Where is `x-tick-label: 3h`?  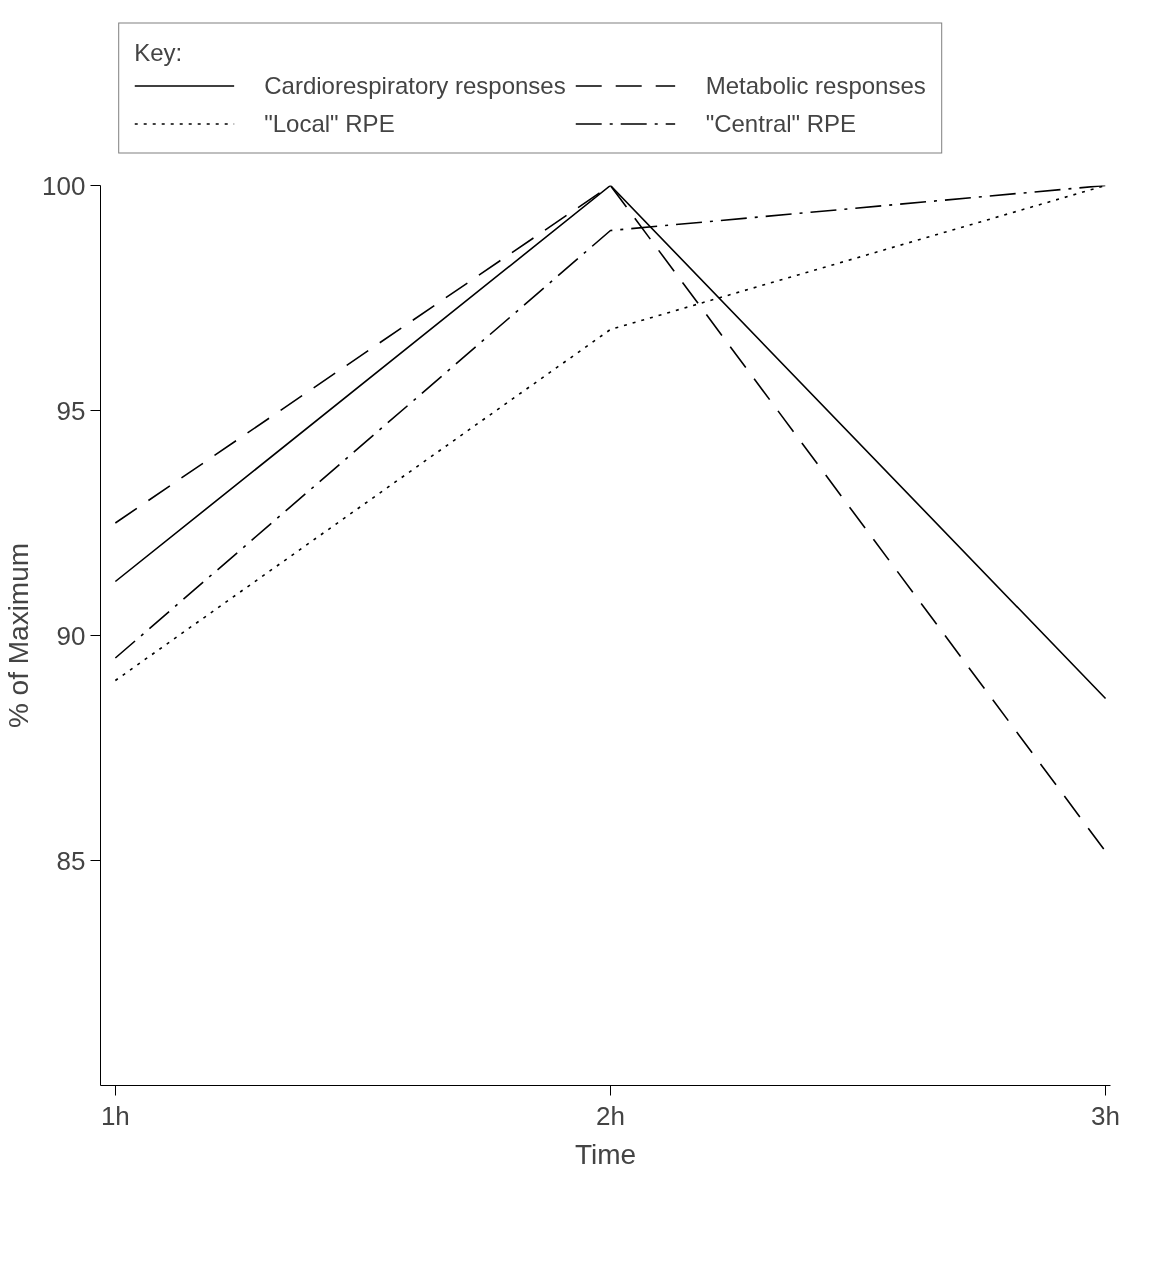
x-tick-label: 3h is located at coordinates (1106, 1115).